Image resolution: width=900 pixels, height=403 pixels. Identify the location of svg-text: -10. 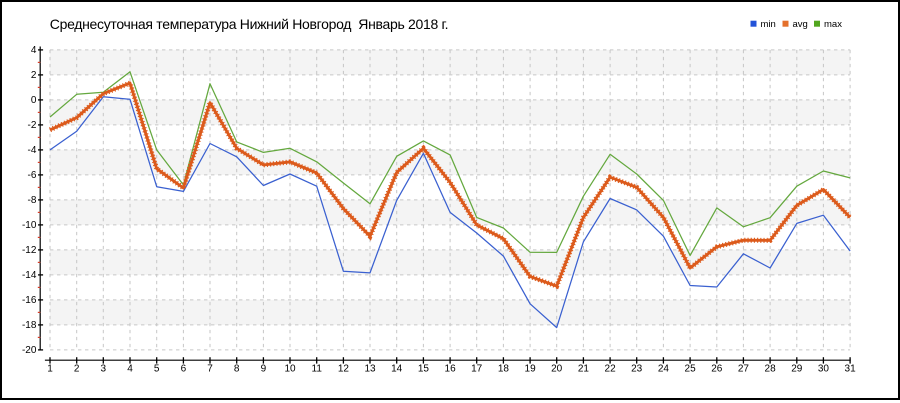
(29, 225).